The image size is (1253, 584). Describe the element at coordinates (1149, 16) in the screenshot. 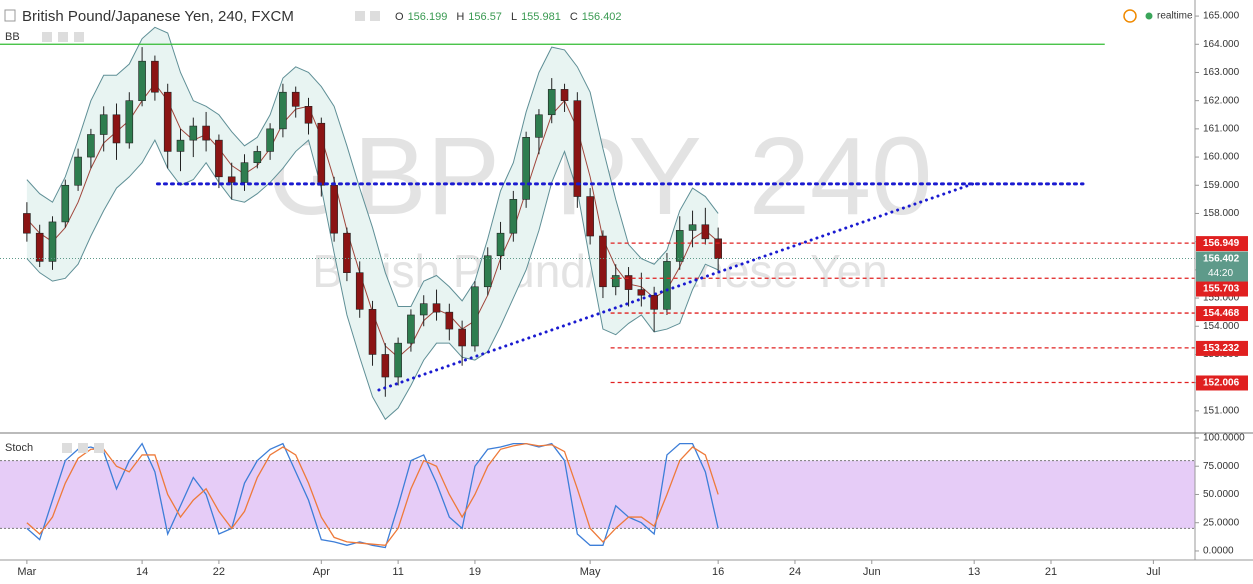

I see `realtime-dot` at that location.